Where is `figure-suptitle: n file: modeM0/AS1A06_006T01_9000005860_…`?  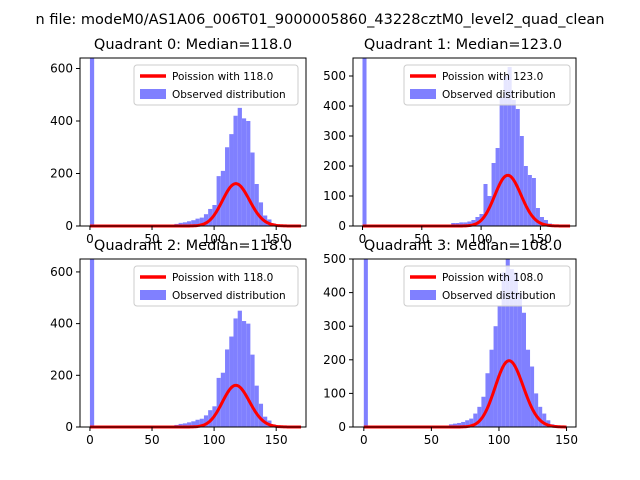
figure-suptitle: n file: modeM0/AS1A06_006T01_9000005860_… is located at coordinates (320, 20).